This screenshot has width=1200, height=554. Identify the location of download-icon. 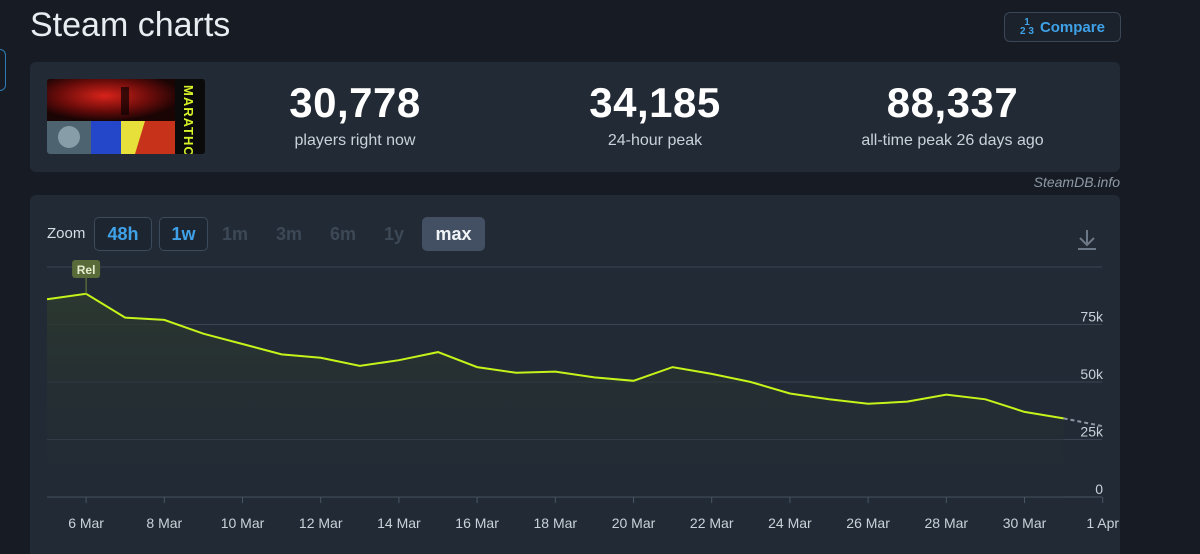
(1087, 242).